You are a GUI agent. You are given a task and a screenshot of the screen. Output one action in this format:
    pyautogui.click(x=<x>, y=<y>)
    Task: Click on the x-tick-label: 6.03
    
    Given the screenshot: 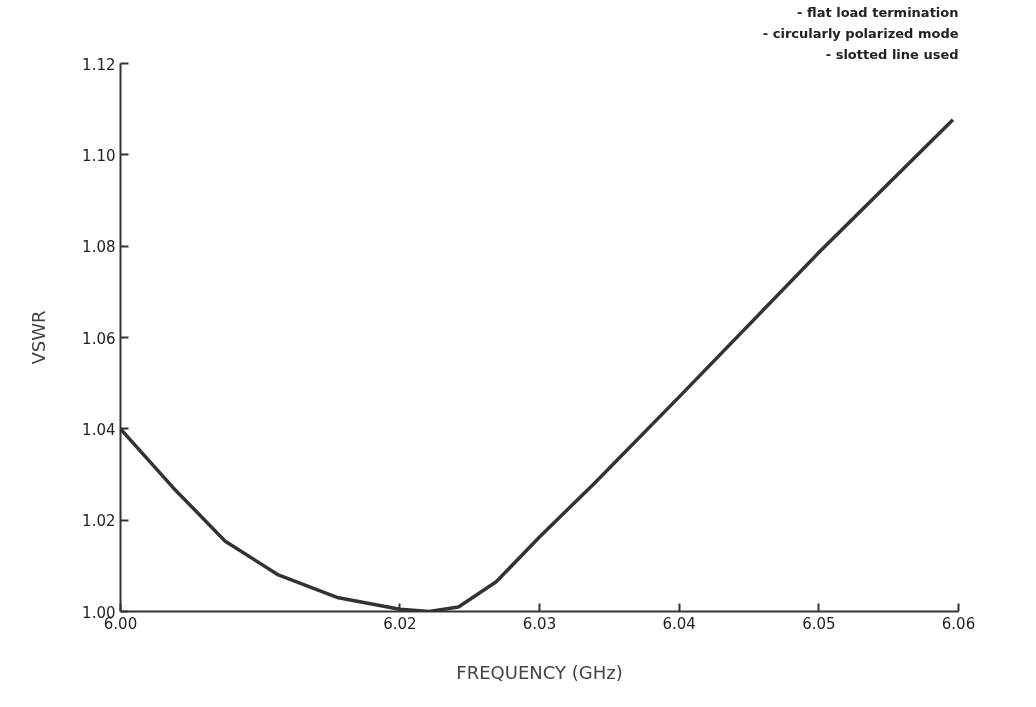 What is the action you would take?
    pyautogui.click(x=539, y=623)
    